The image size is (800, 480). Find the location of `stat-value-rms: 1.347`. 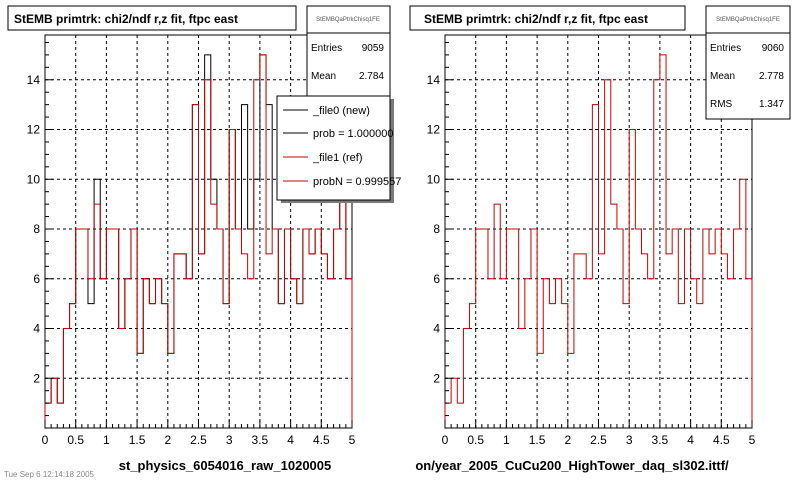

stat-value-rms: 1.347 is located at coordinates (771, 104).